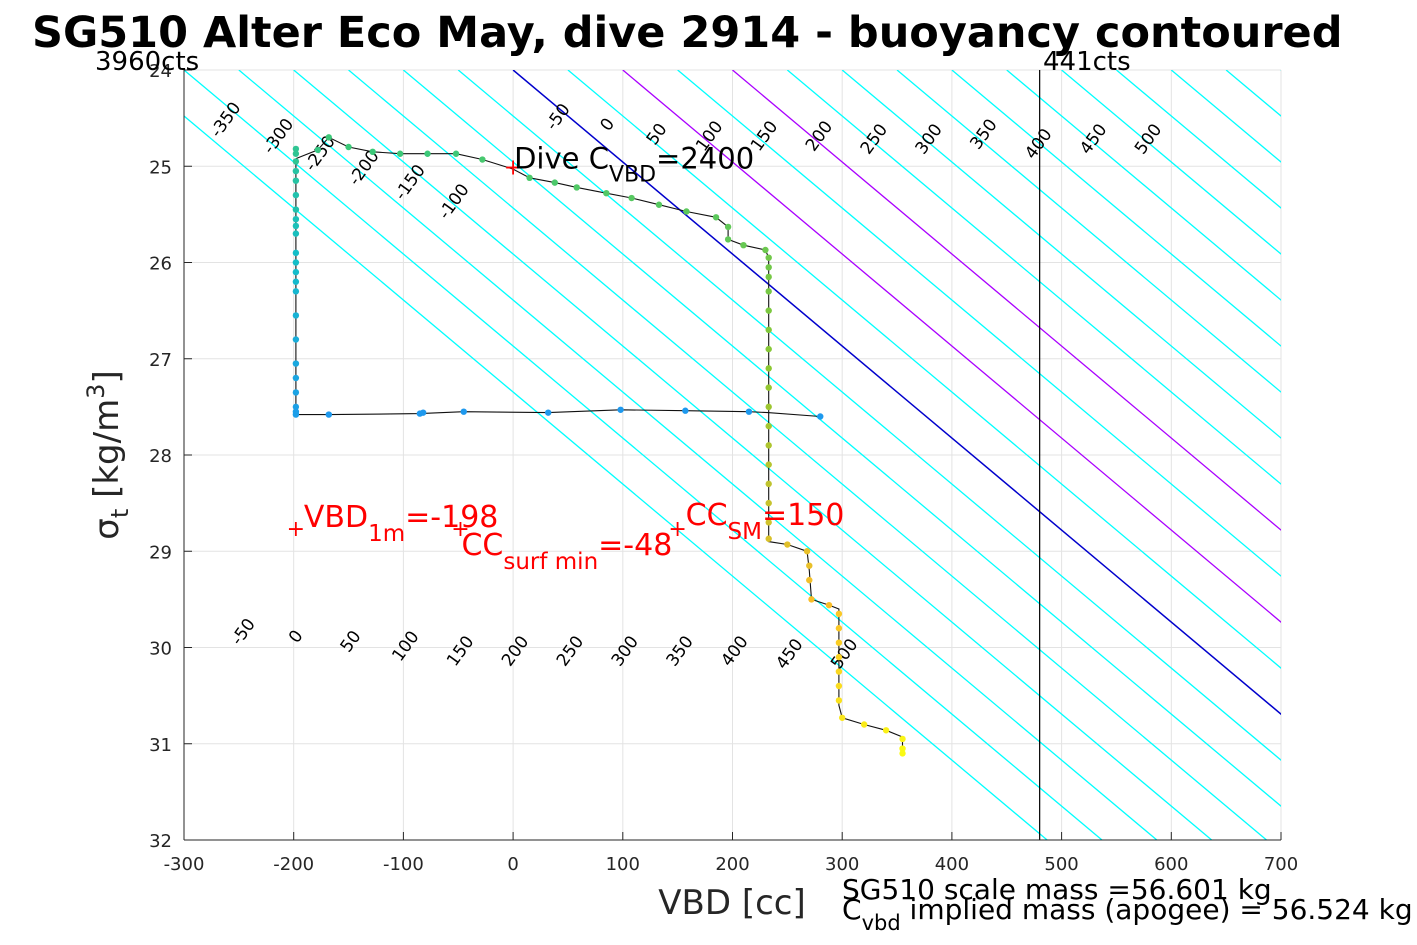  What do you see at coordinates (566, 551) in the screenshot?
I see `cc-surf-min-label: CCsurf min=-48` at bounding box center [566, 551].